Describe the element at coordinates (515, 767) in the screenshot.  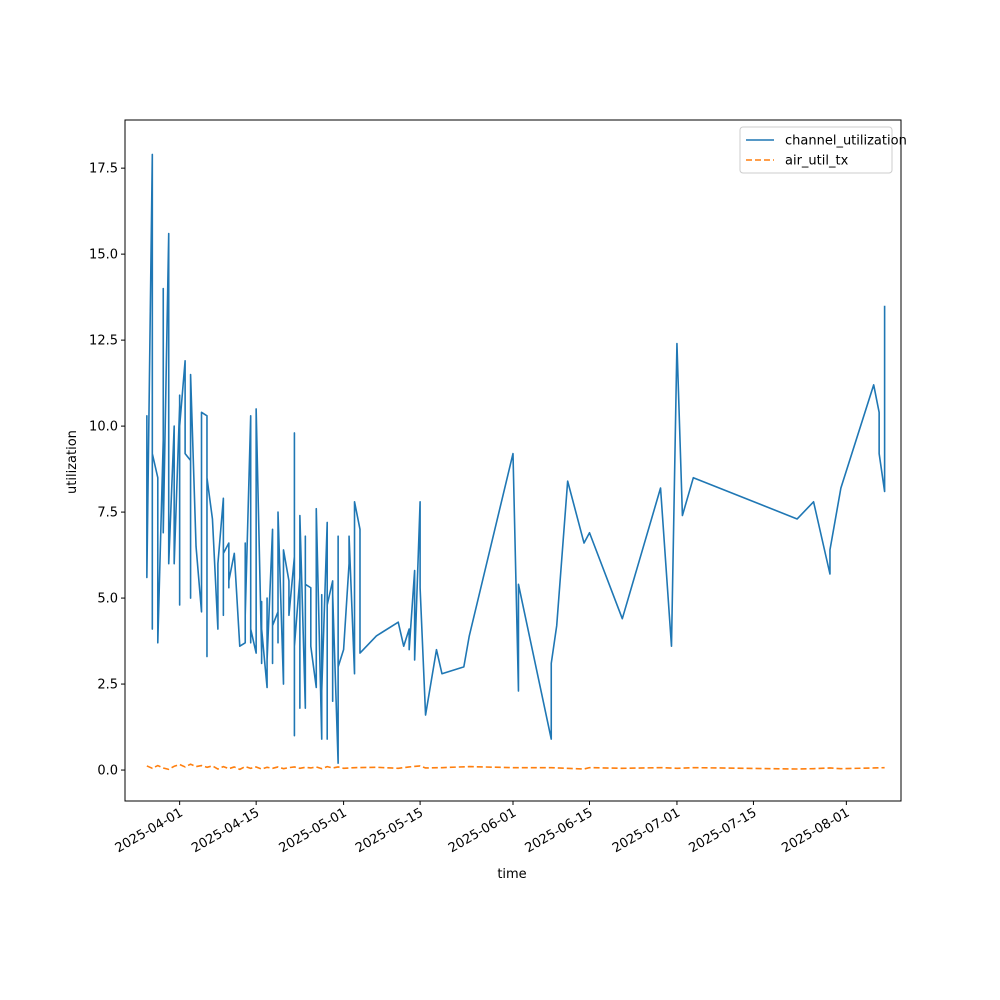
I see `series-line-air-util-tx` at that location.